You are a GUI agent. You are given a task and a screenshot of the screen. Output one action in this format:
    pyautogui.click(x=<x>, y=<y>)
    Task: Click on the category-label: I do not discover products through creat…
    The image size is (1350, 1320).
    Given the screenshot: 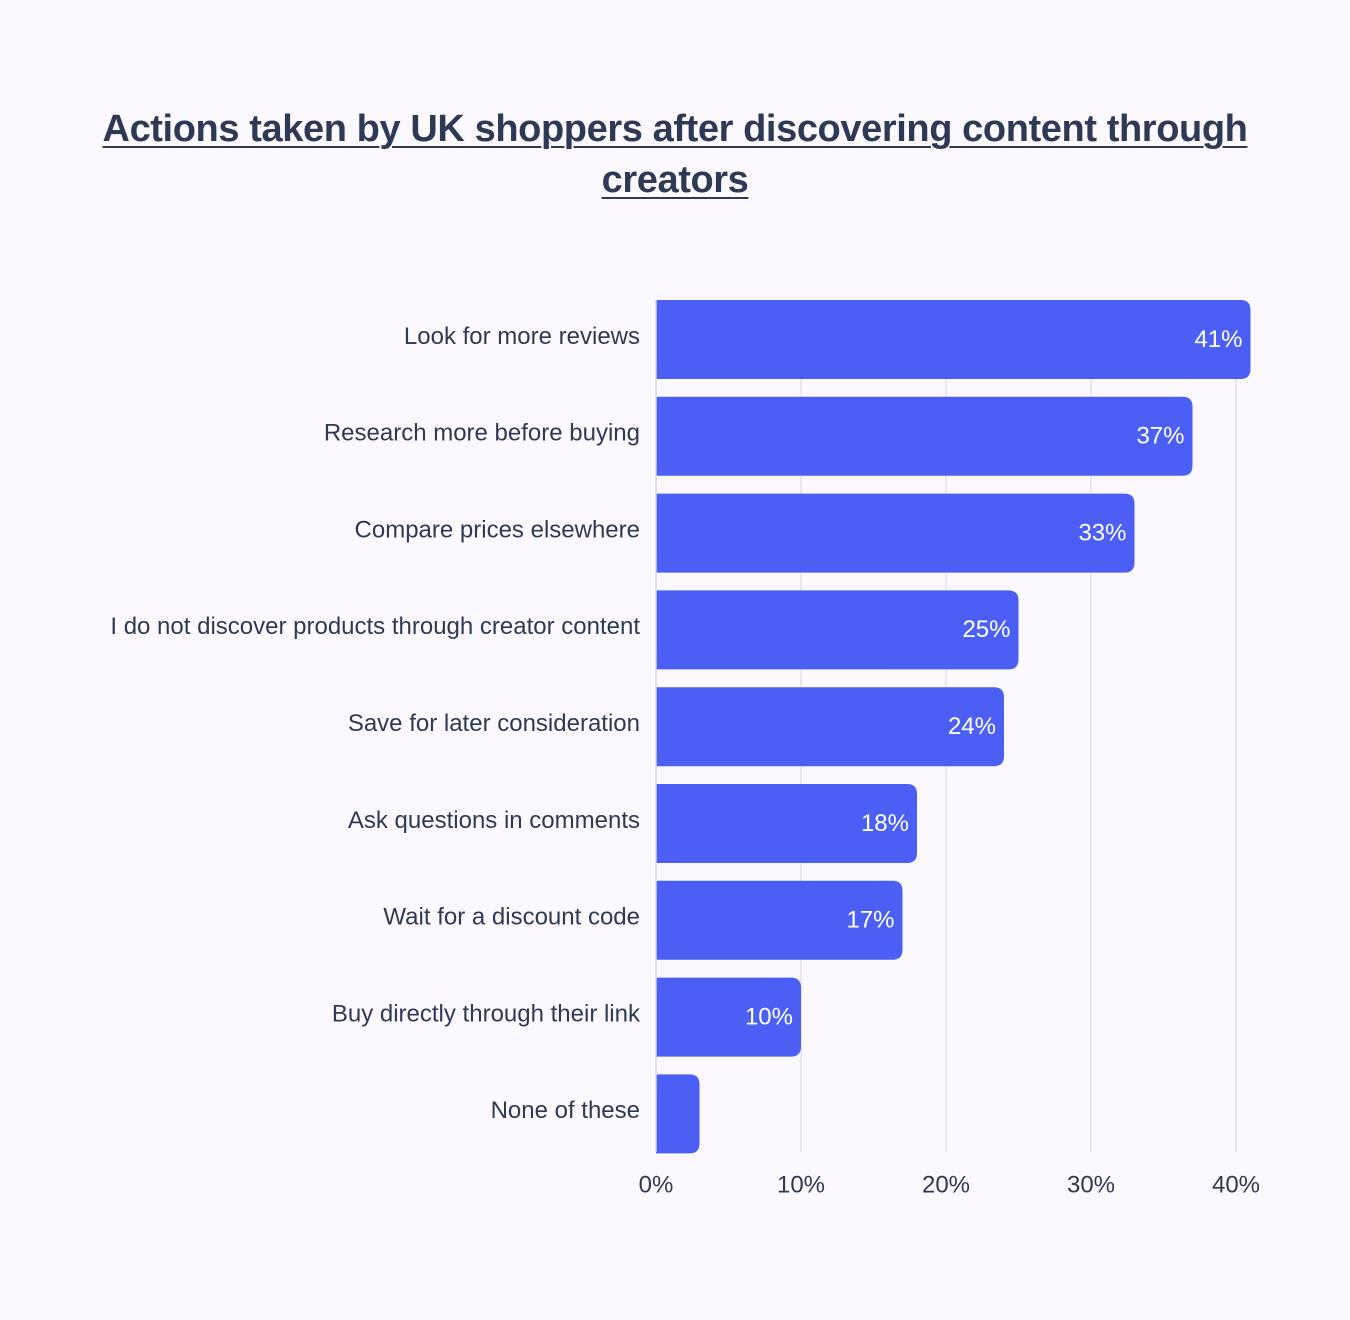 What is the action you would take?
    pyautogui.click(x=375, y=626)
    